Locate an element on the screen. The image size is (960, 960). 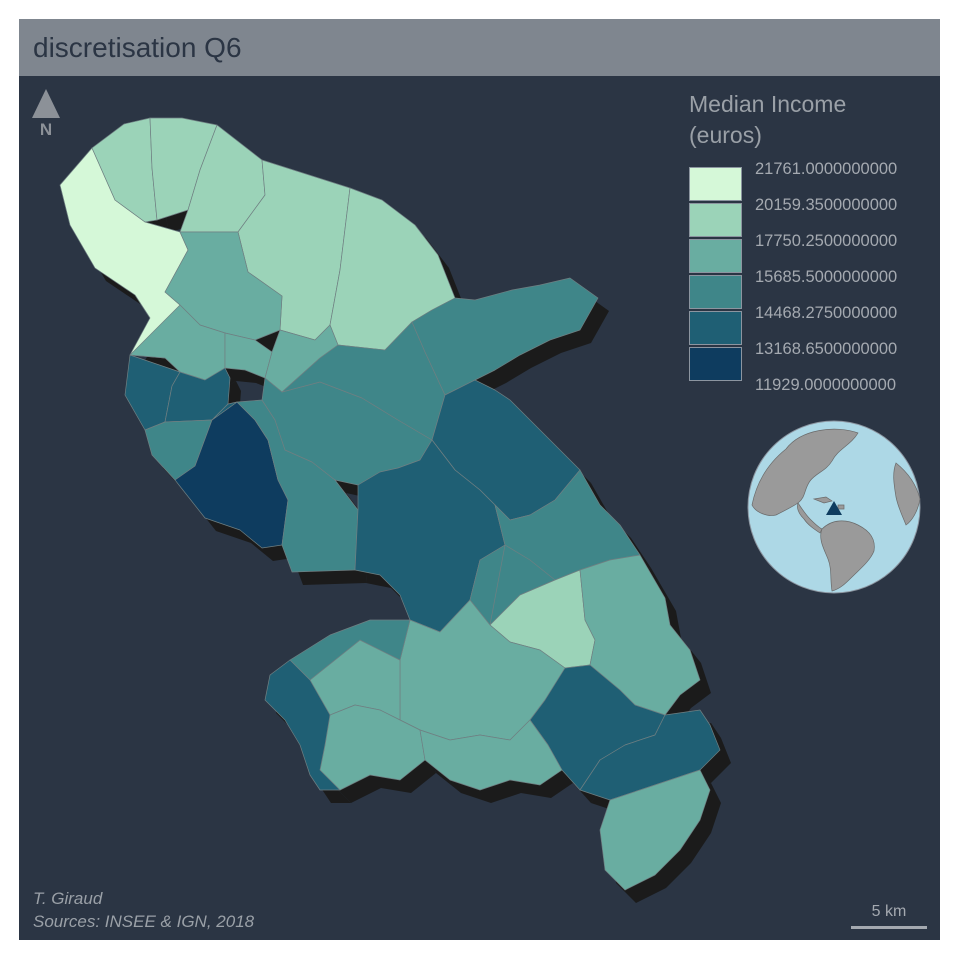
legend-break-label: 11929.0000000000 is located at coordinates (826, 385).